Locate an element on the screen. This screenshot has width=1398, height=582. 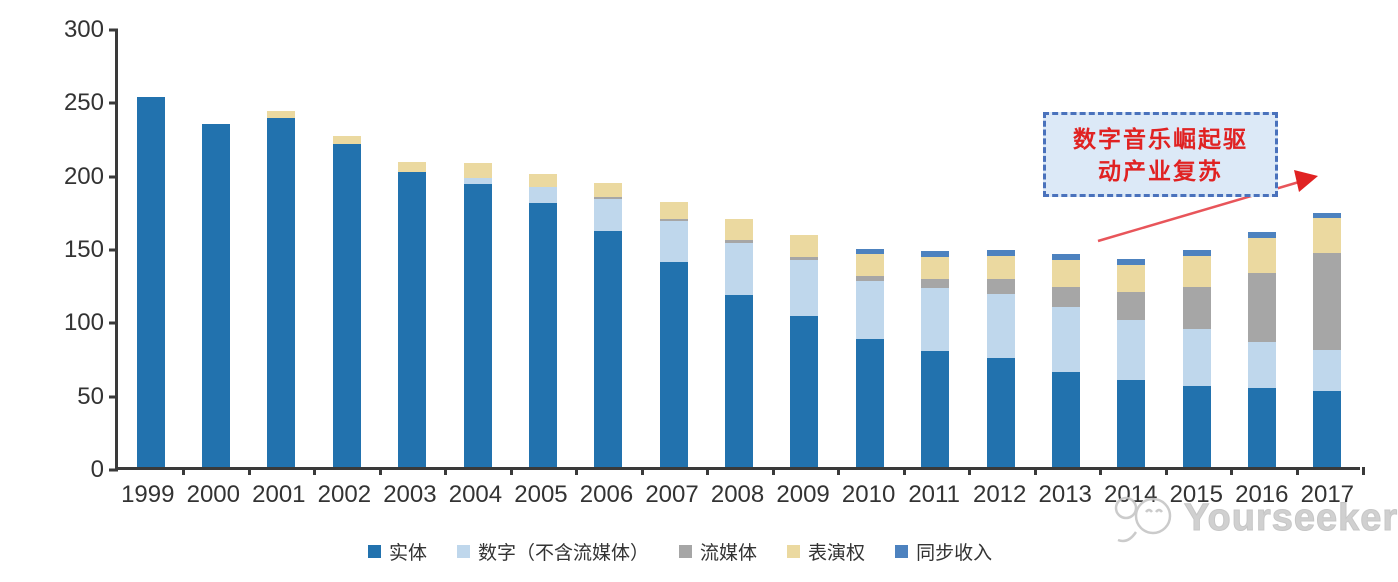
bar-stack-2001 is located at coordinates (281, 288).